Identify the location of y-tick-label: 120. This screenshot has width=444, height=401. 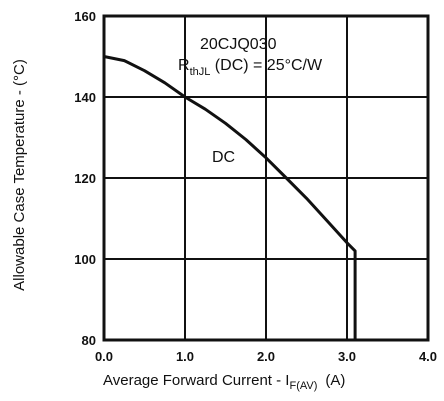
(85, 178).